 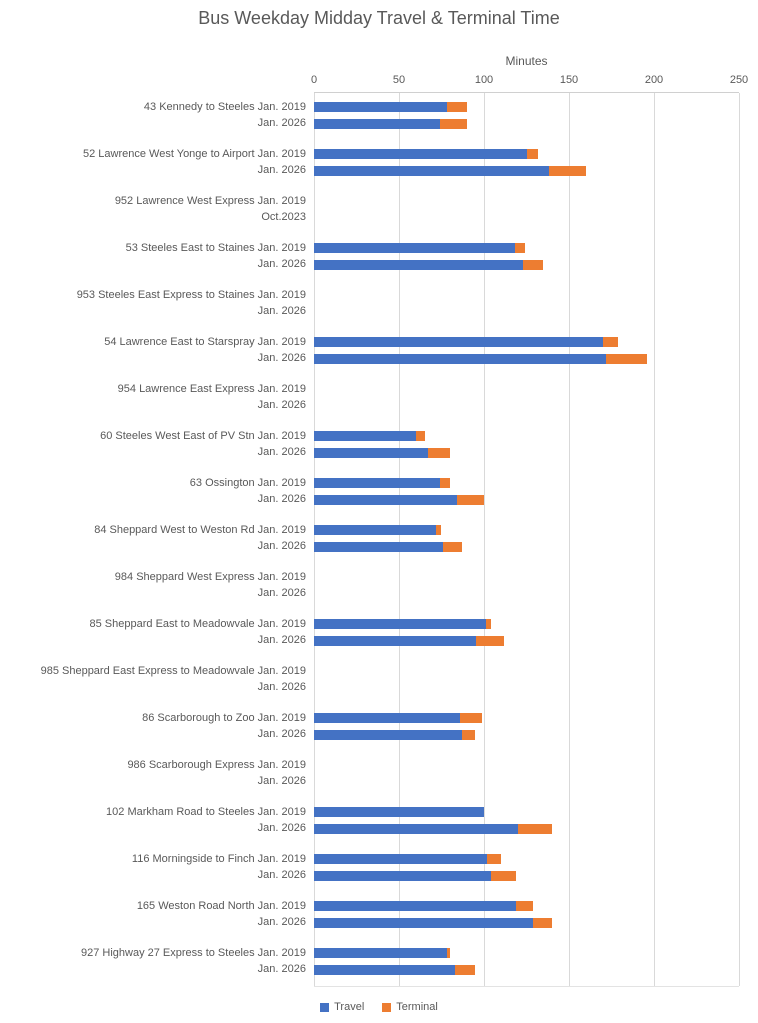 I want to click on x-tick-label: 250, so click(x=739, y=80).